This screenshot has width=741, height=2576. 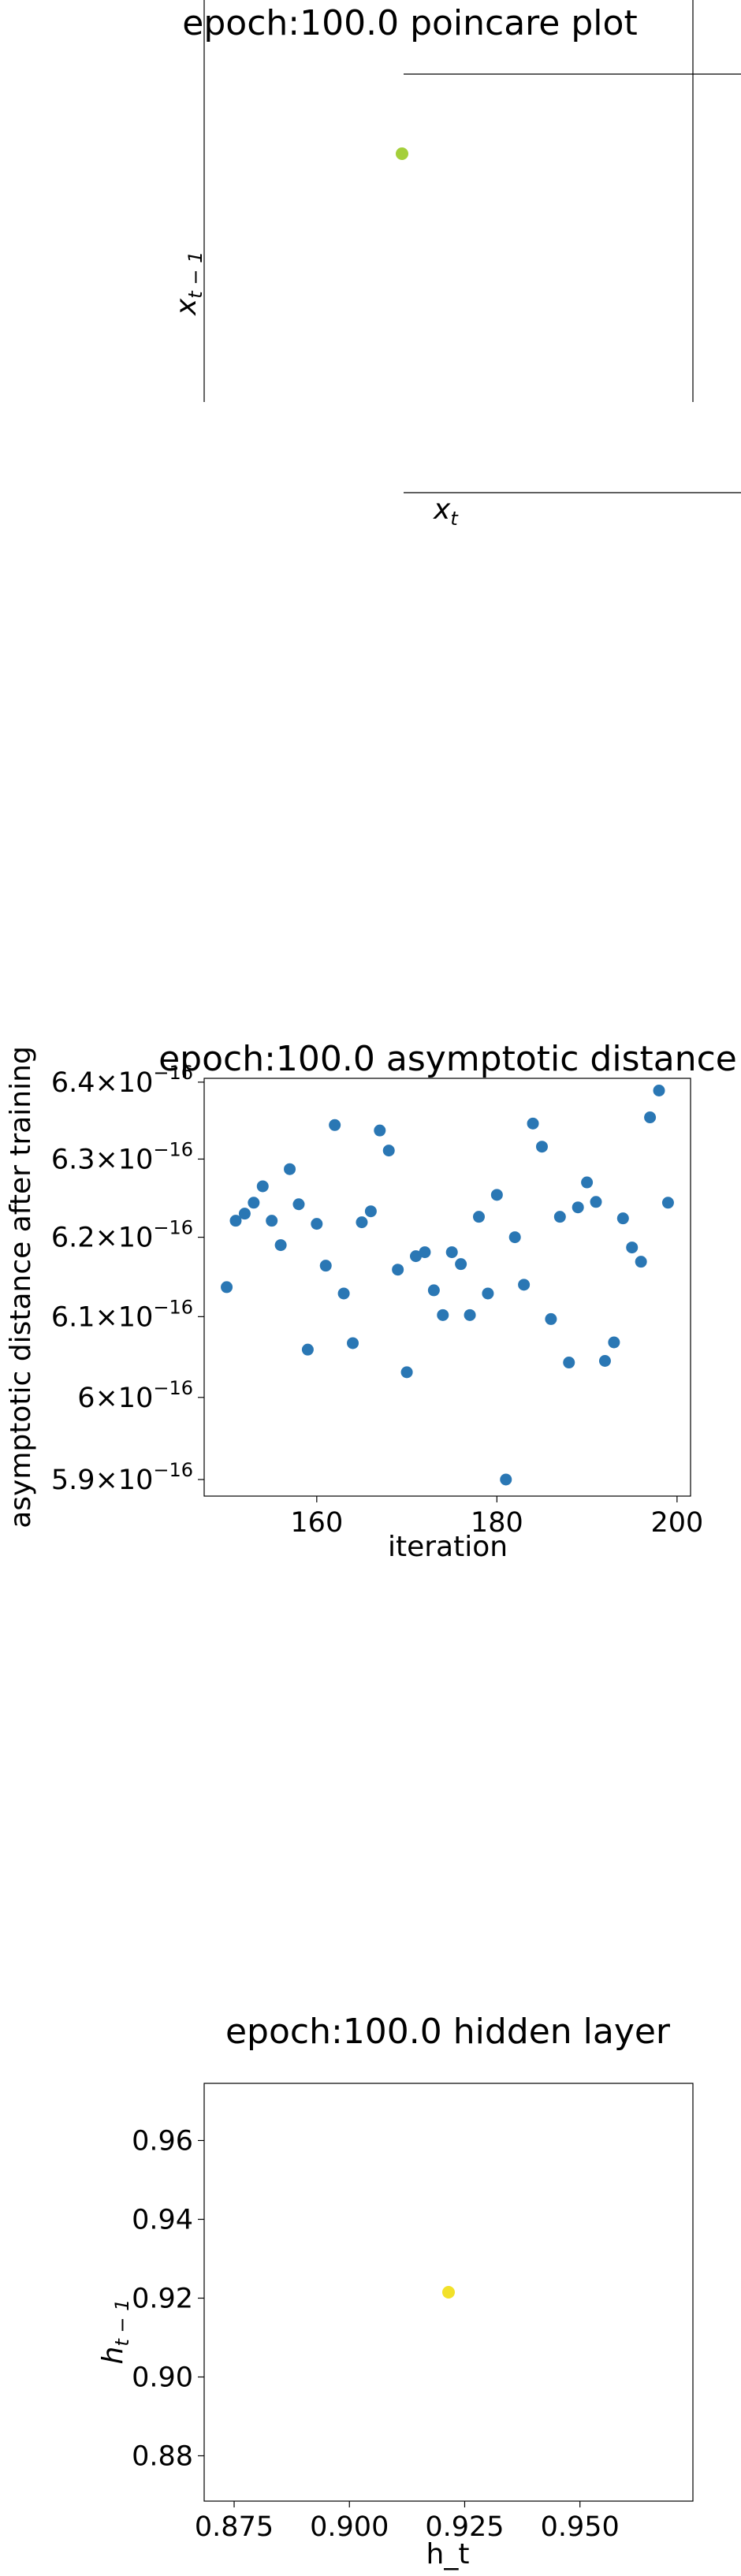 What do you see at coordinates (464, 2527) in the screenshot?
I see `hidden-x-tick-label: 0.925` at bounding box center [464, 2527].